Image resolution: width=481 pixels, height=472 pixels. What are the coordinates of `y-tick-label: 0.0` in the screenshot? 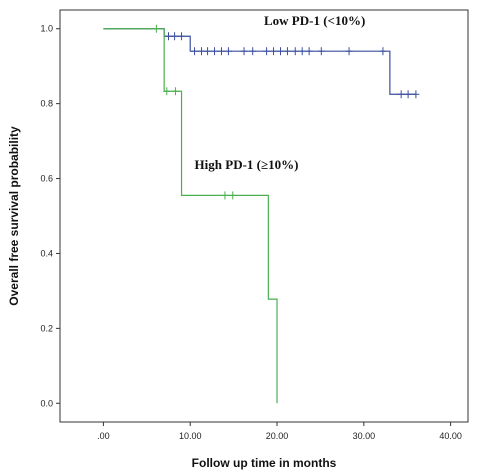 It's located at (46, 403).